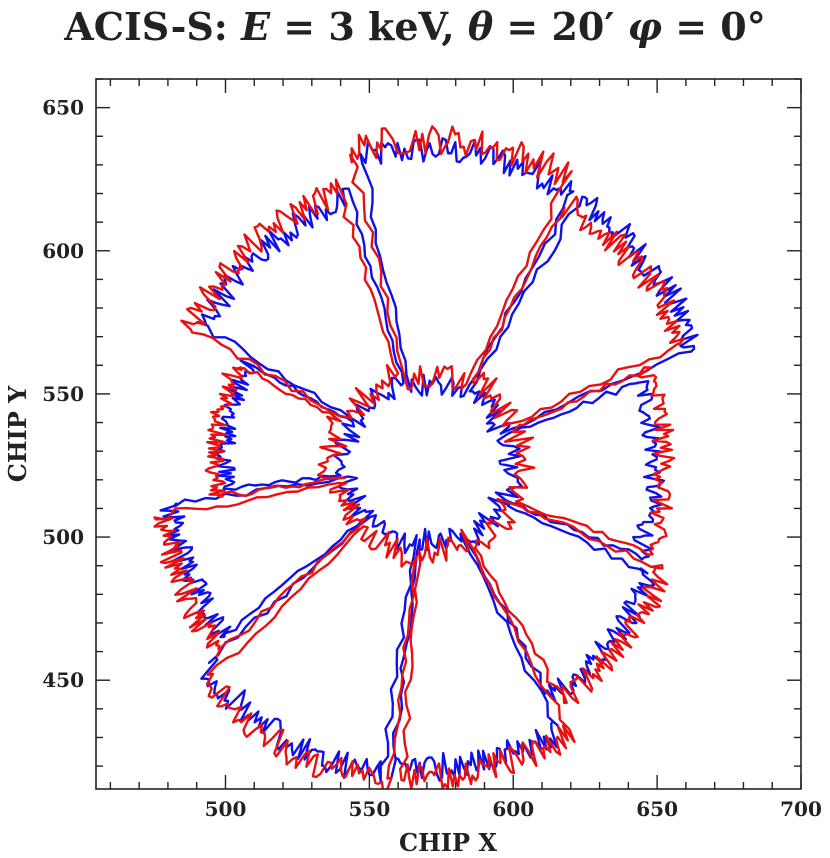 Image resolution: width=830 pixels, height=858 pixels. Describe the element at coordinates (801, 809) in the screenshot. I see `x-tick-label: 700` at that location.